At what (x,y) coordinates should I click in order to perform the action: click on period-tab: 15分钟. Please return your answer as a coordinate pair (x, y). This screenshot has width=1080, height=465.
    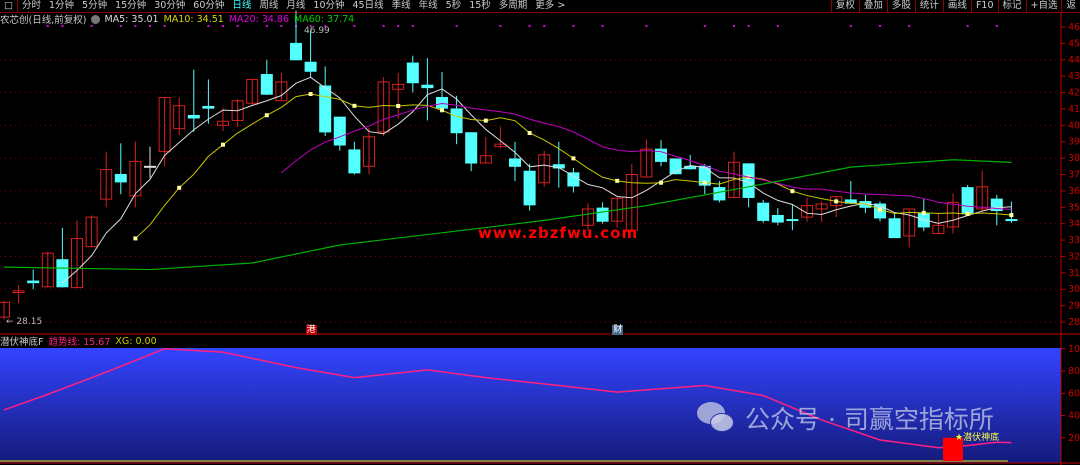
    Looking at the image, I should click on (131, 5).